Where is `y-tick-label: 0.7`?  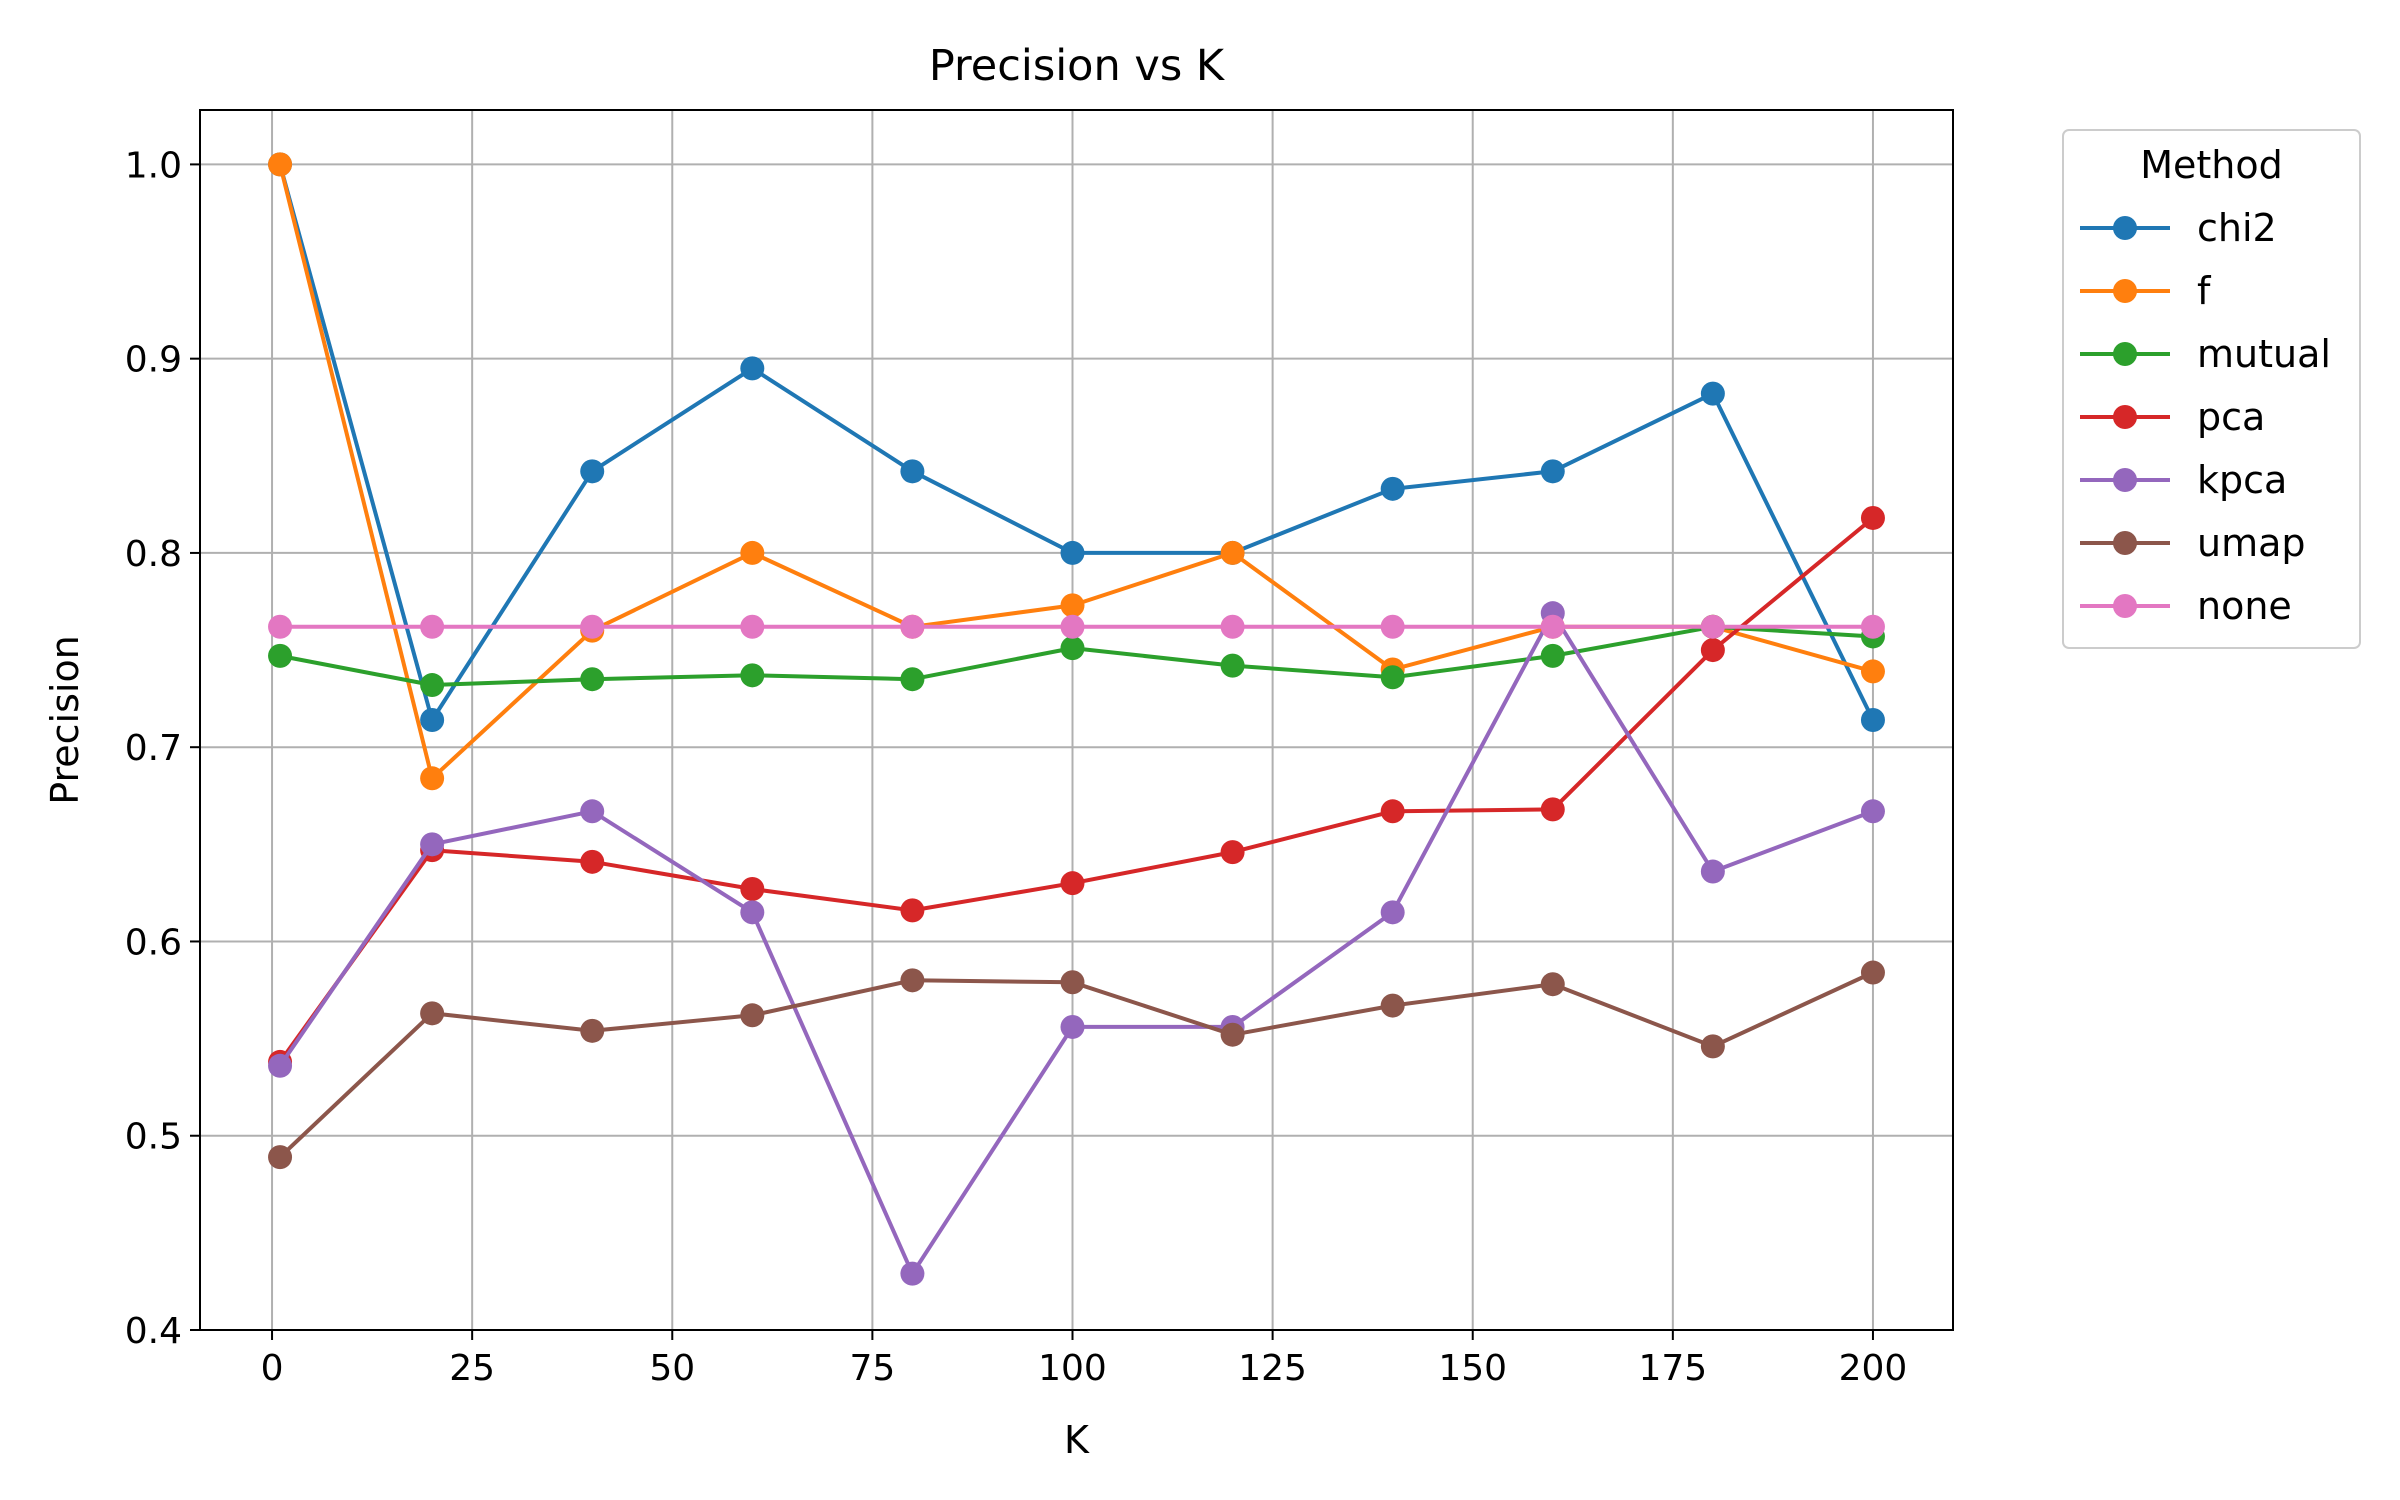
y-tick-label: 0.7 is located at coordinates (153, 748).